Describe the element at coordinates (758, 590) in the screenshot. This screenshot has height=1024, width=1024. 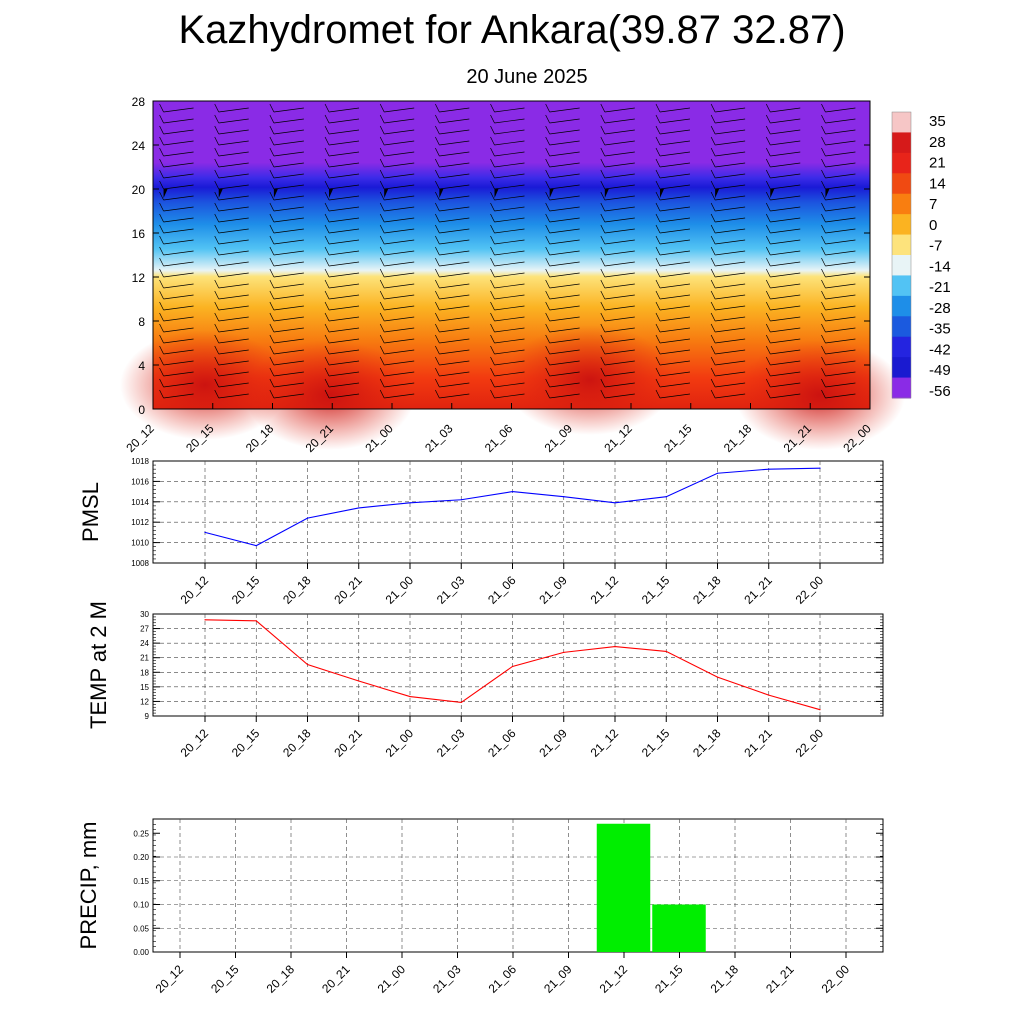
I see `x-tick-label: 21_21` at that location.